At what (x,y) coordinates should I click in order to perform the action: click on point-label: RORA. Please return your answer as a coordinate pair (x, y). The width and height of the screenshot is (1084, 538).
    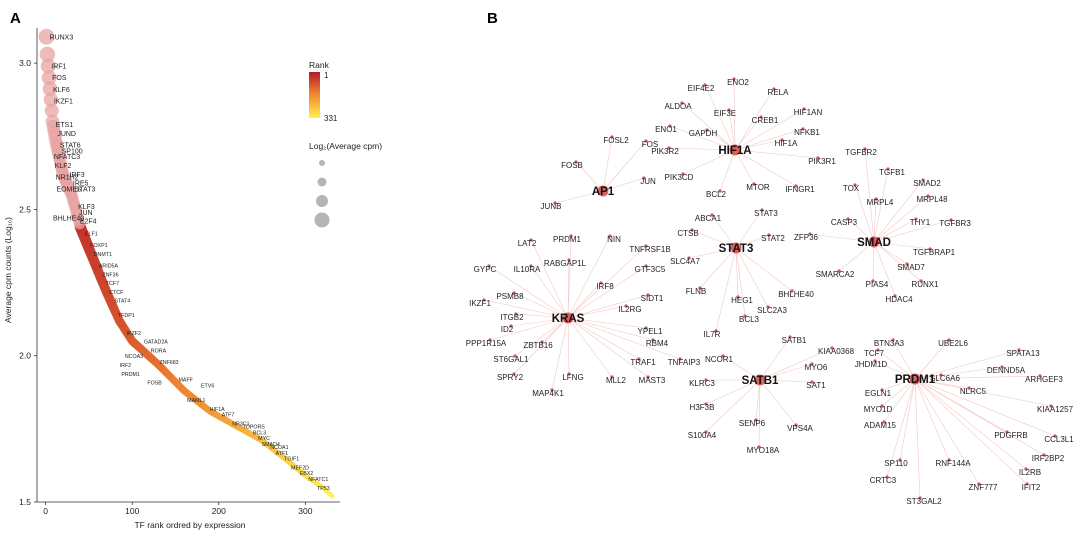
    Looking at the image, I should click on (159, 351).